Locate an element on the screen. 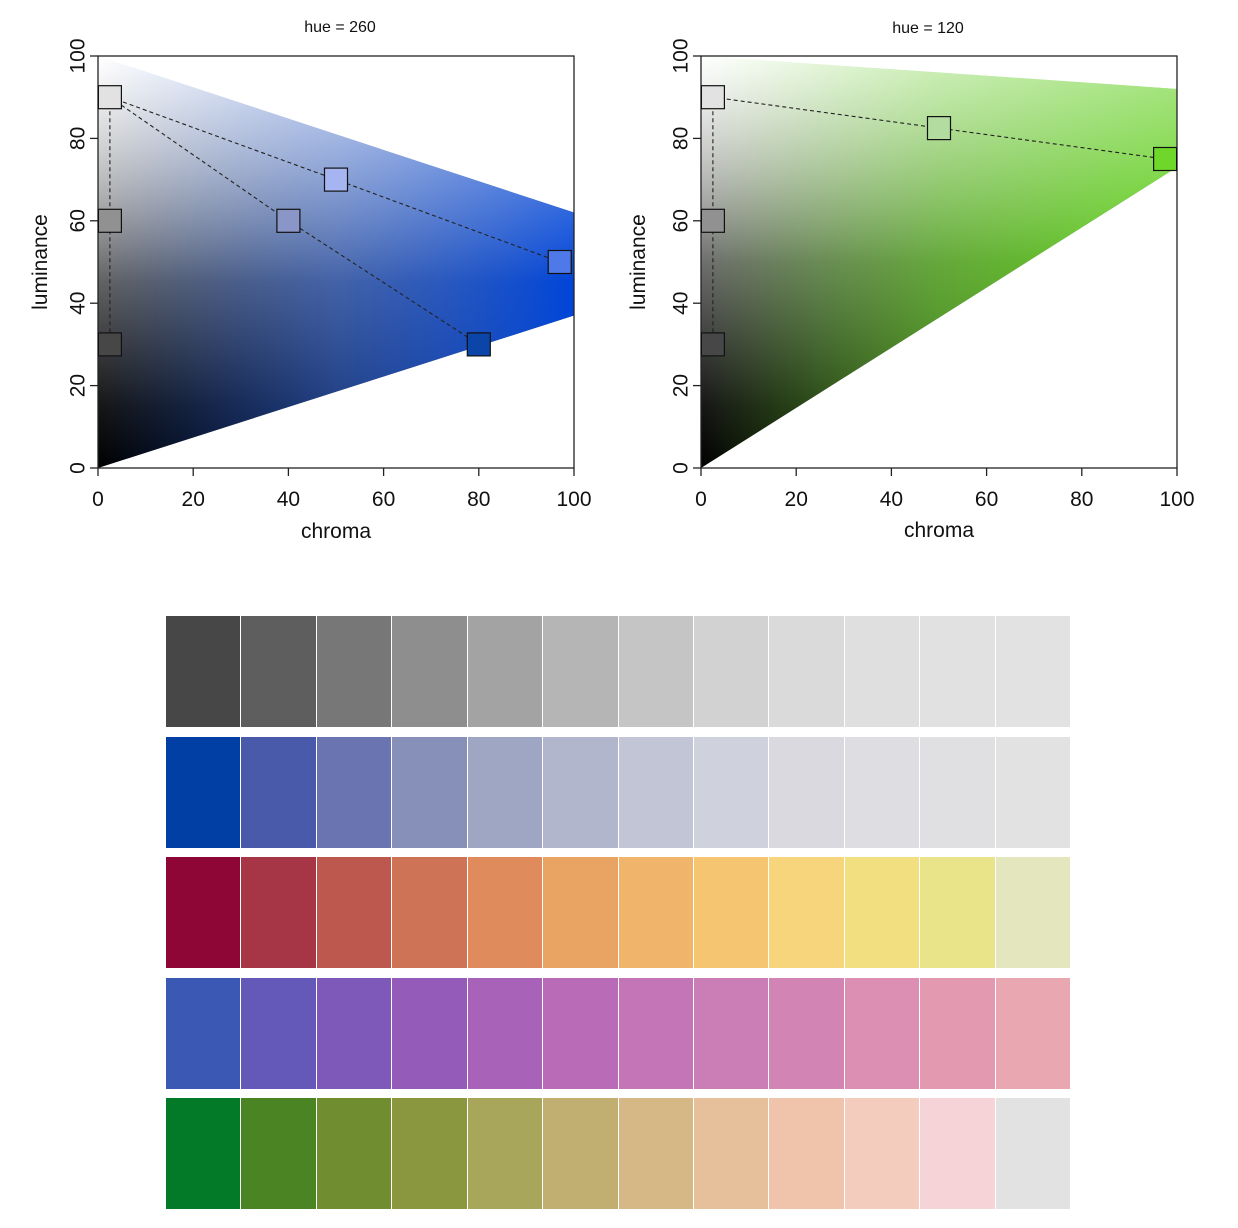  chart-2-title: hue = 120 is located at coordinates (928, 28).